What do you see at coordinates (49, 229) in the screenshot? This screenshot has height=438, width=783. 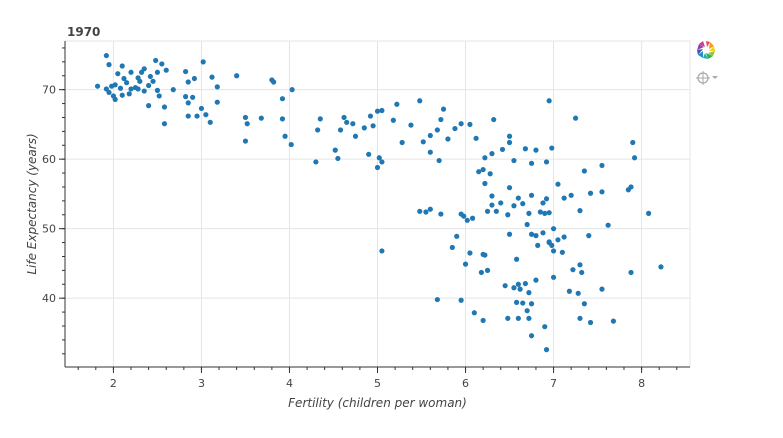 I see `y-tick-label: 50` at bounding box center [49, 229].